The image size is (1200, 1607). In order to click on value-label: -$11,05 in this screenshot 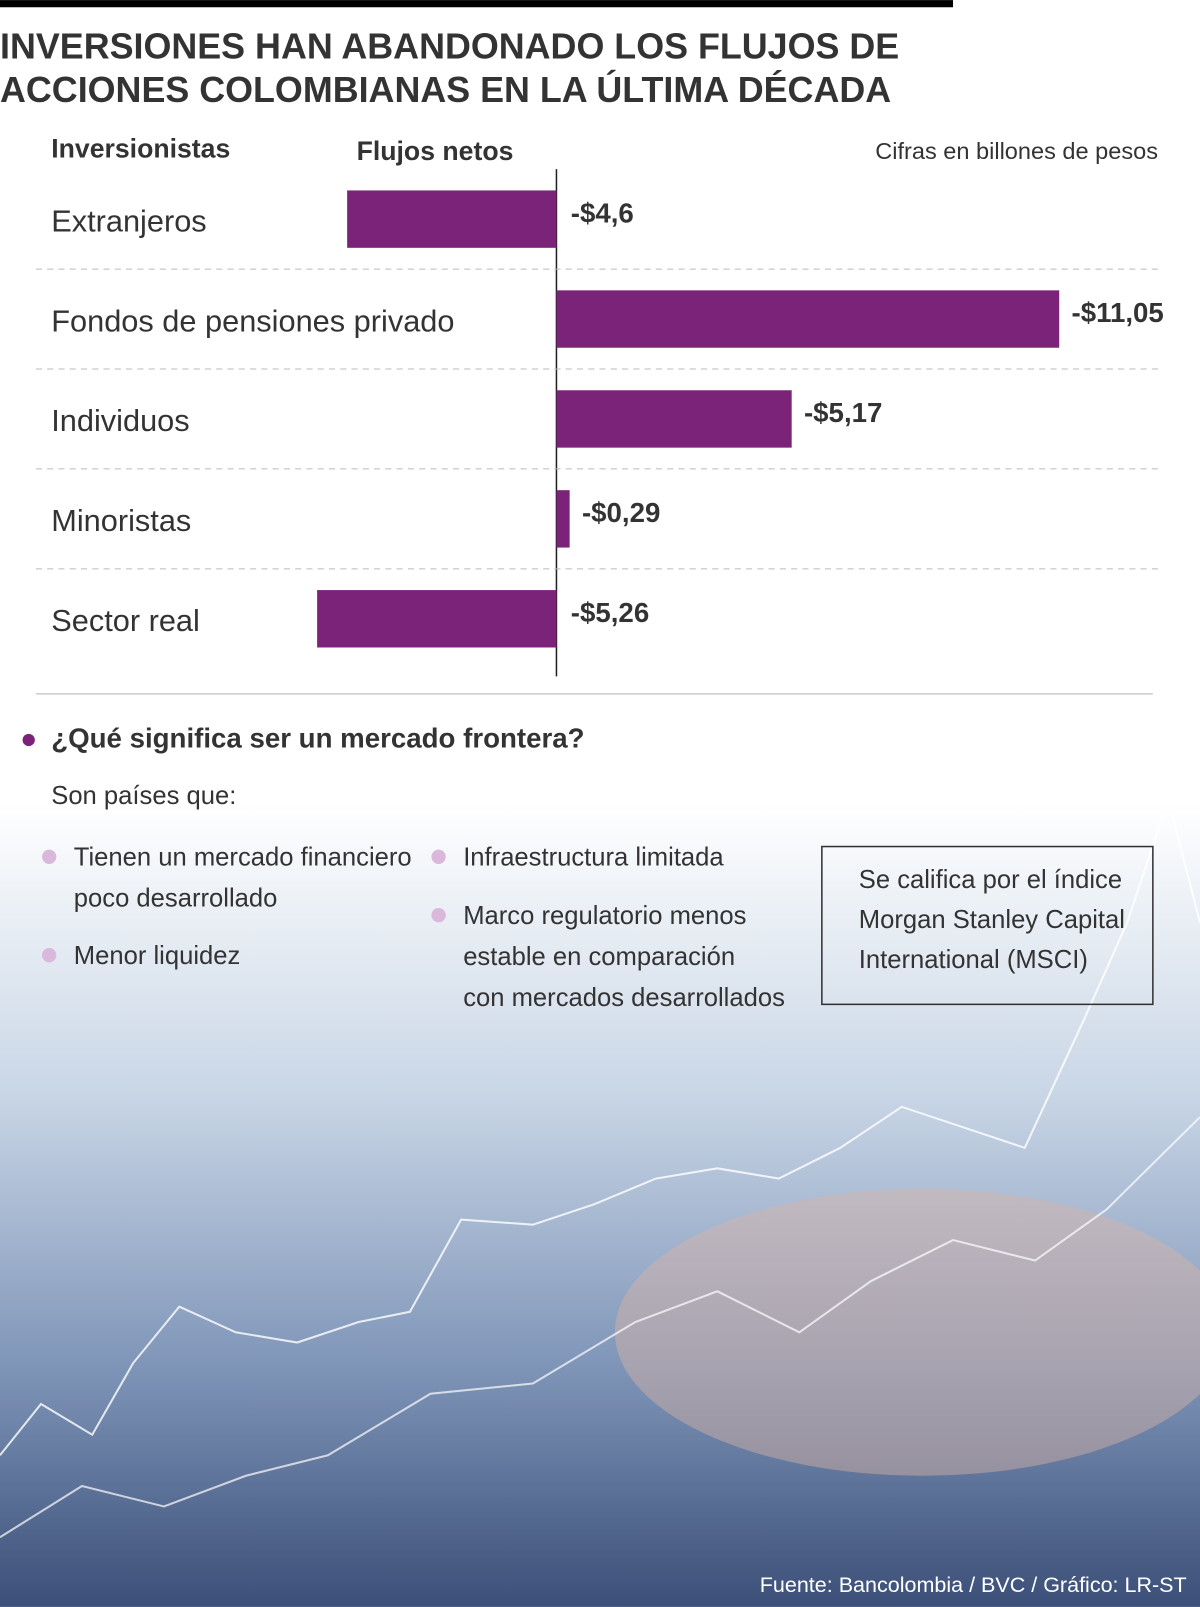, I will do `click(1118, 312)`.